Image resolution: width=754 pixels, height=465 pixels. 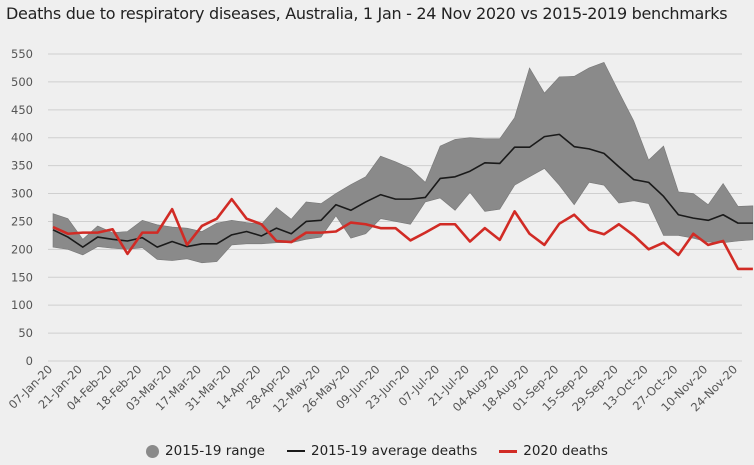 I want to click on y-tick-label: 450, so click(x=22, y=110).